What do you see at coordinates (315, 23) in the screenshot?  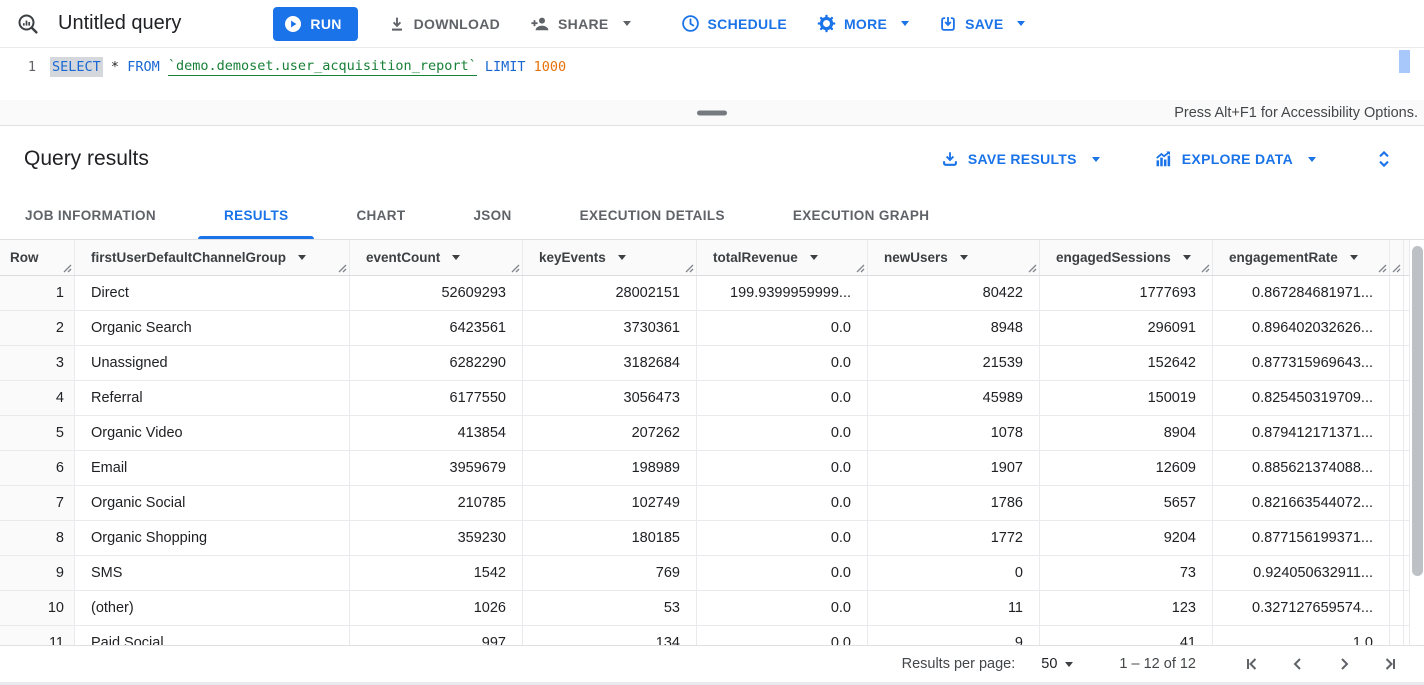 I see `run-button: RUN` at bounding box center [315, 23].